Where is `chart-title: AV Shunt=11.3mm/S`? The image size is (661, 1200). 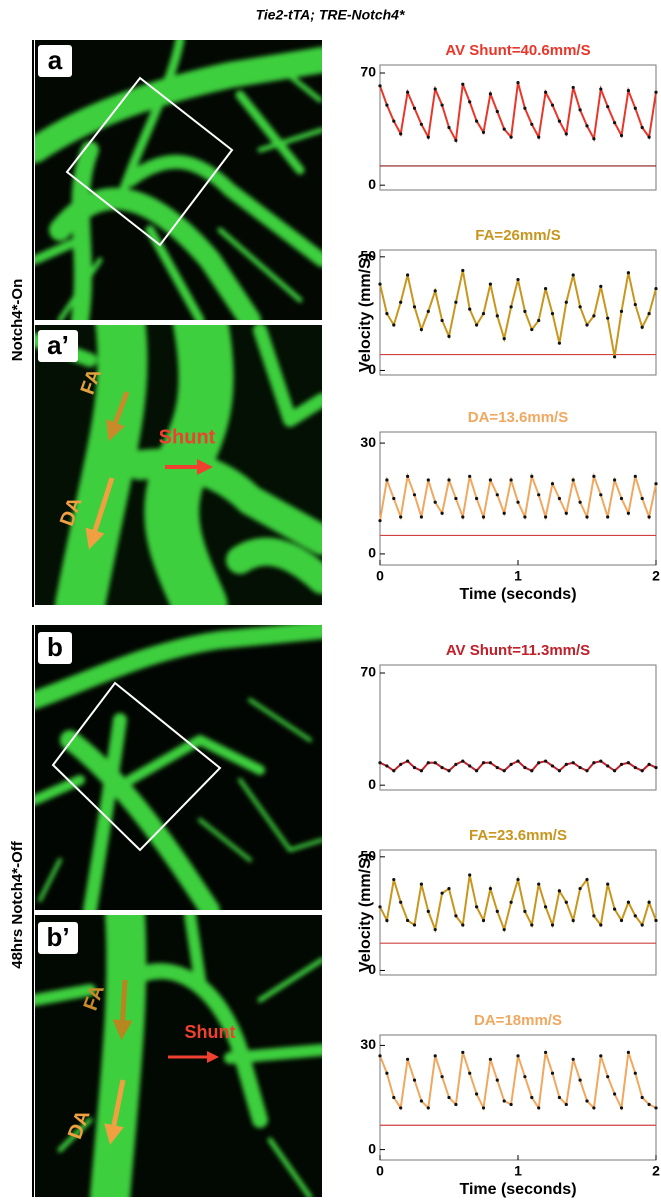 chart-title: AV Shunt=11.3mm/S is located at coordinates (518, 650).